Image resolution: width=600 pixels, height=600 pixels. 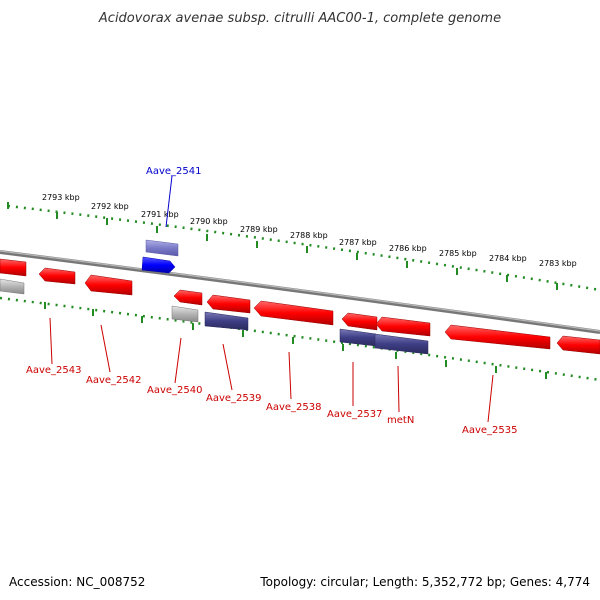 What do you see at coordinates (295, 340) in the screenshot?
I see `lower-ruler-ticks` at bounding box center [295, 340].